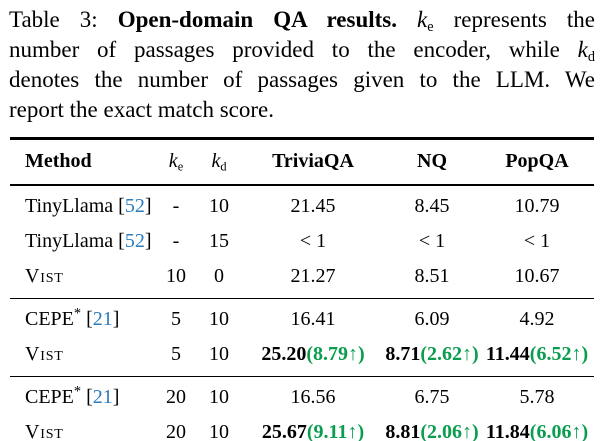 This screenshot has height=441, width=604. What do you see at coordinates (432, 162) in the screenshot?
I see `column-header-nq: NQ` at bounding box center [432, 162].